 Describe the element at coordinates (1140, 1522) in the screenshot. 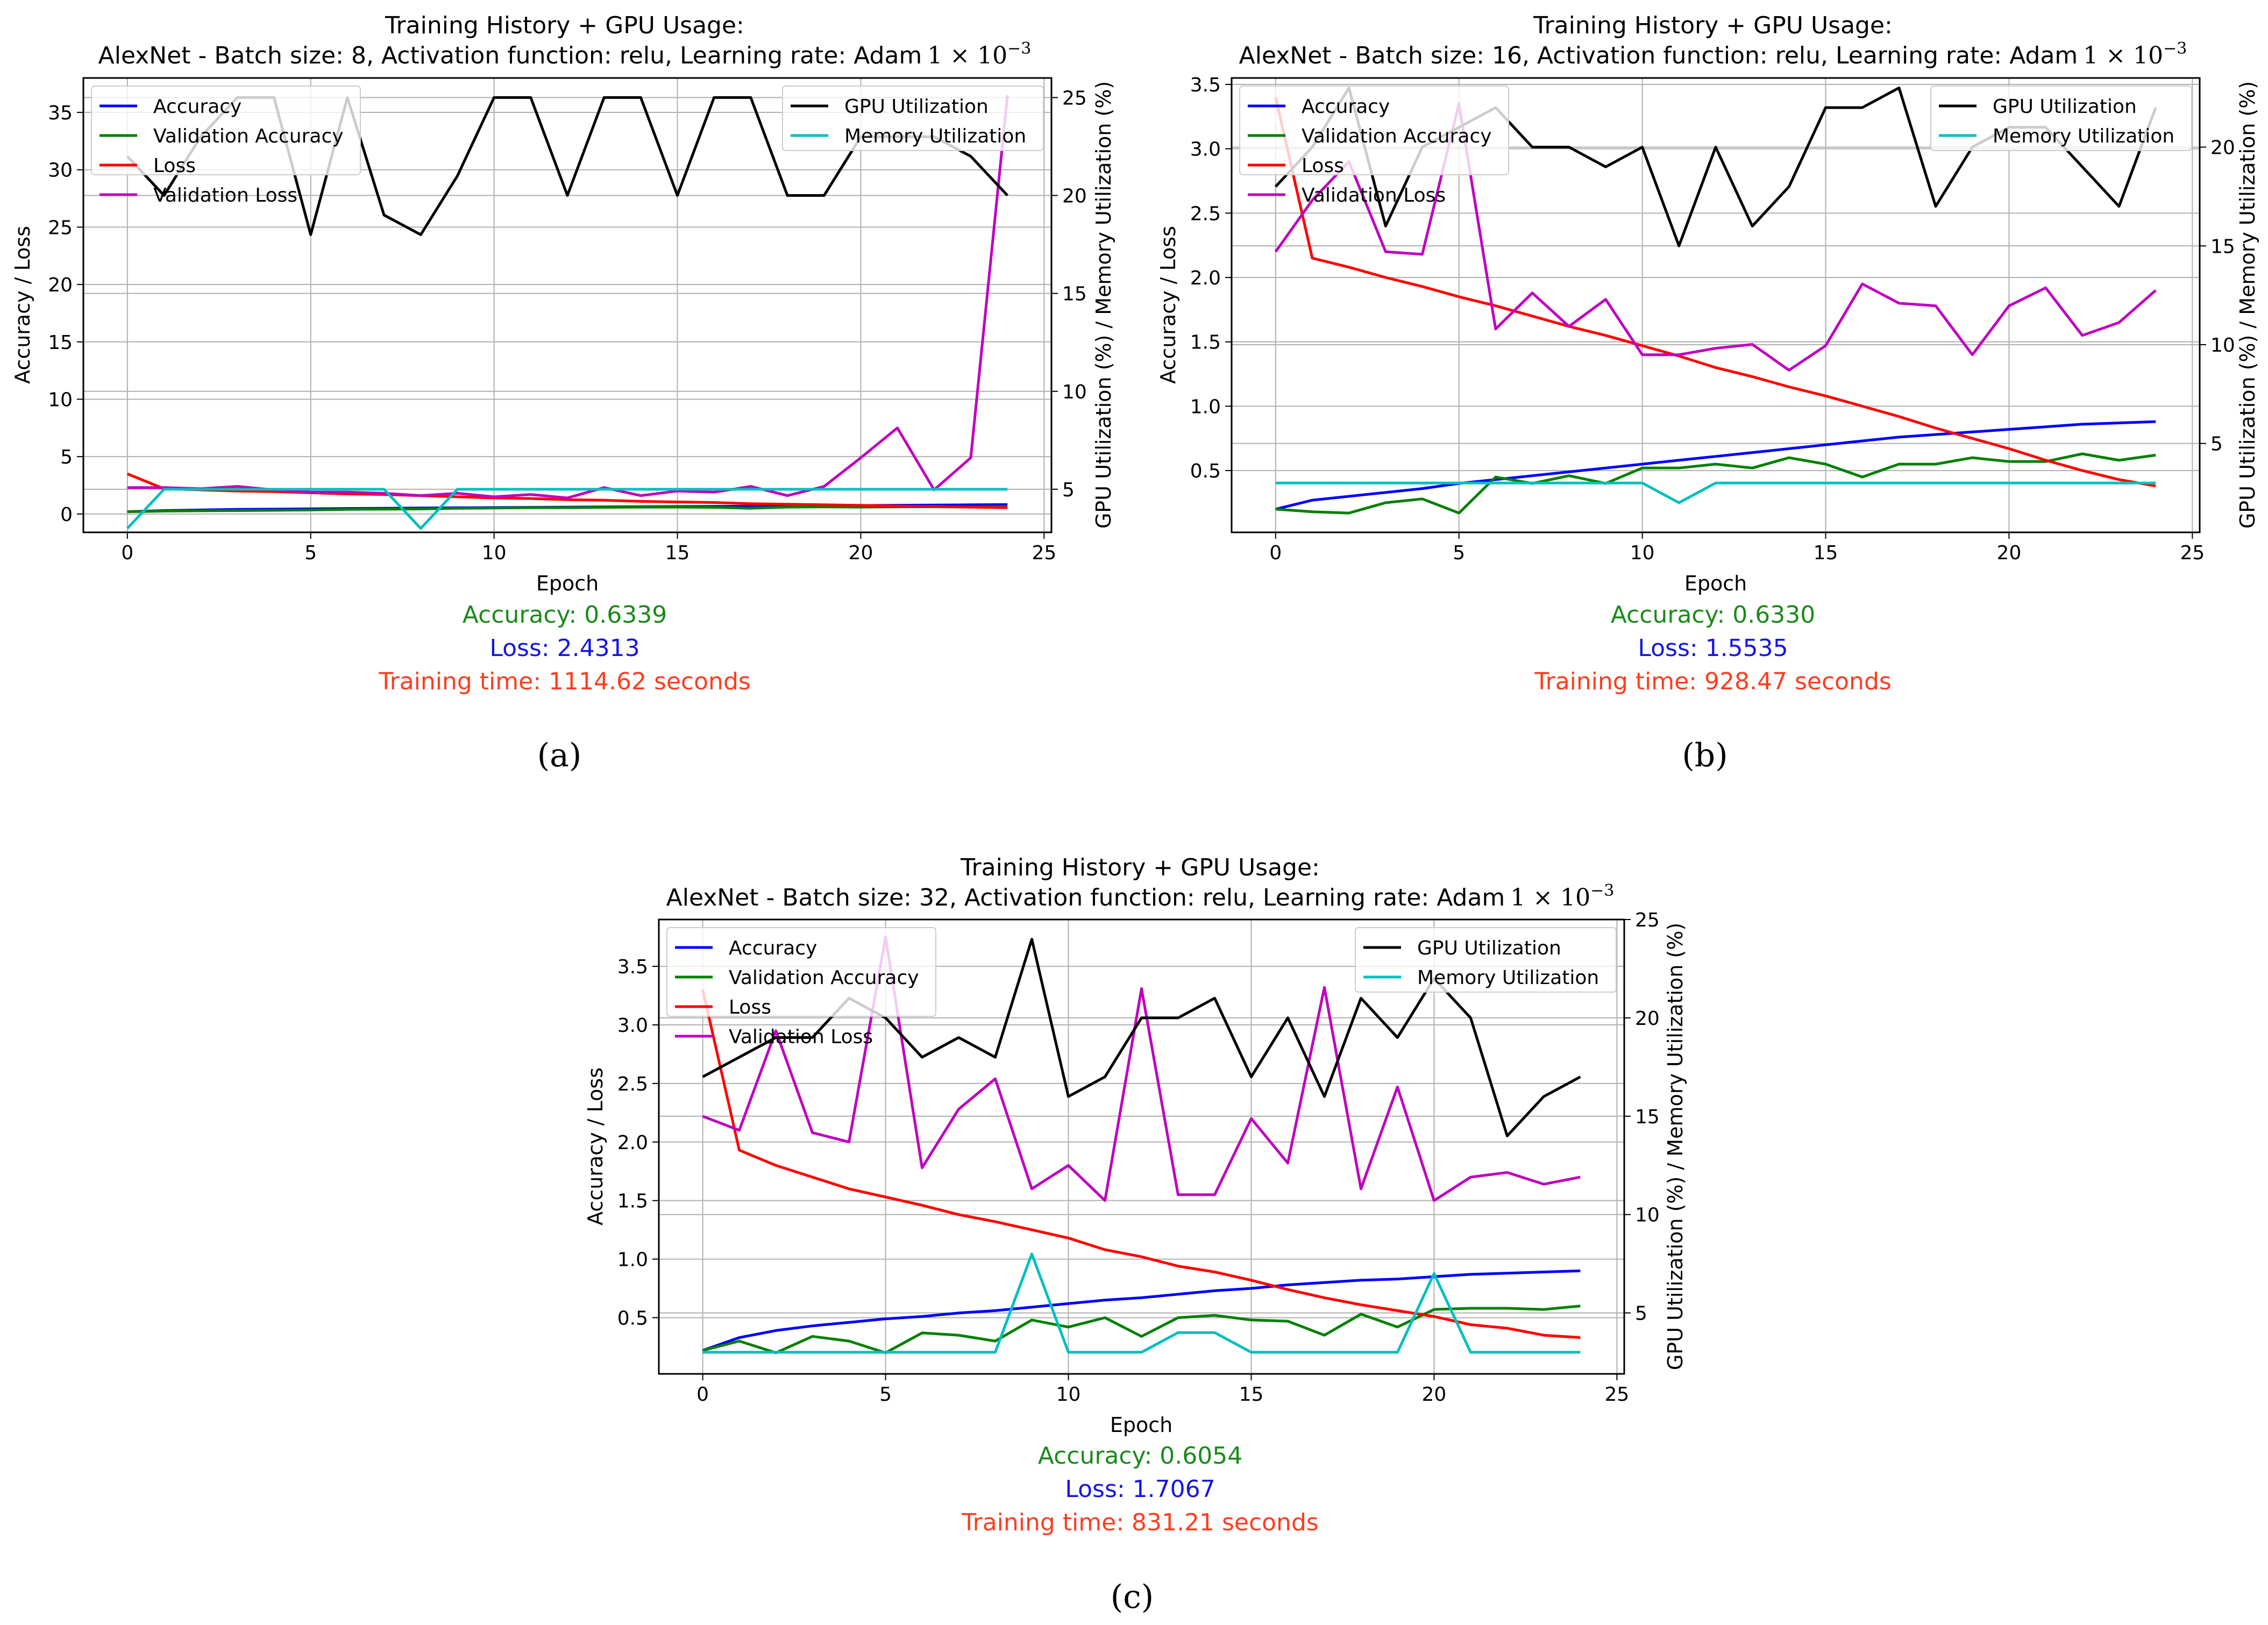

I see `training-time-result: Training time: 831.21 seconds` at that location.